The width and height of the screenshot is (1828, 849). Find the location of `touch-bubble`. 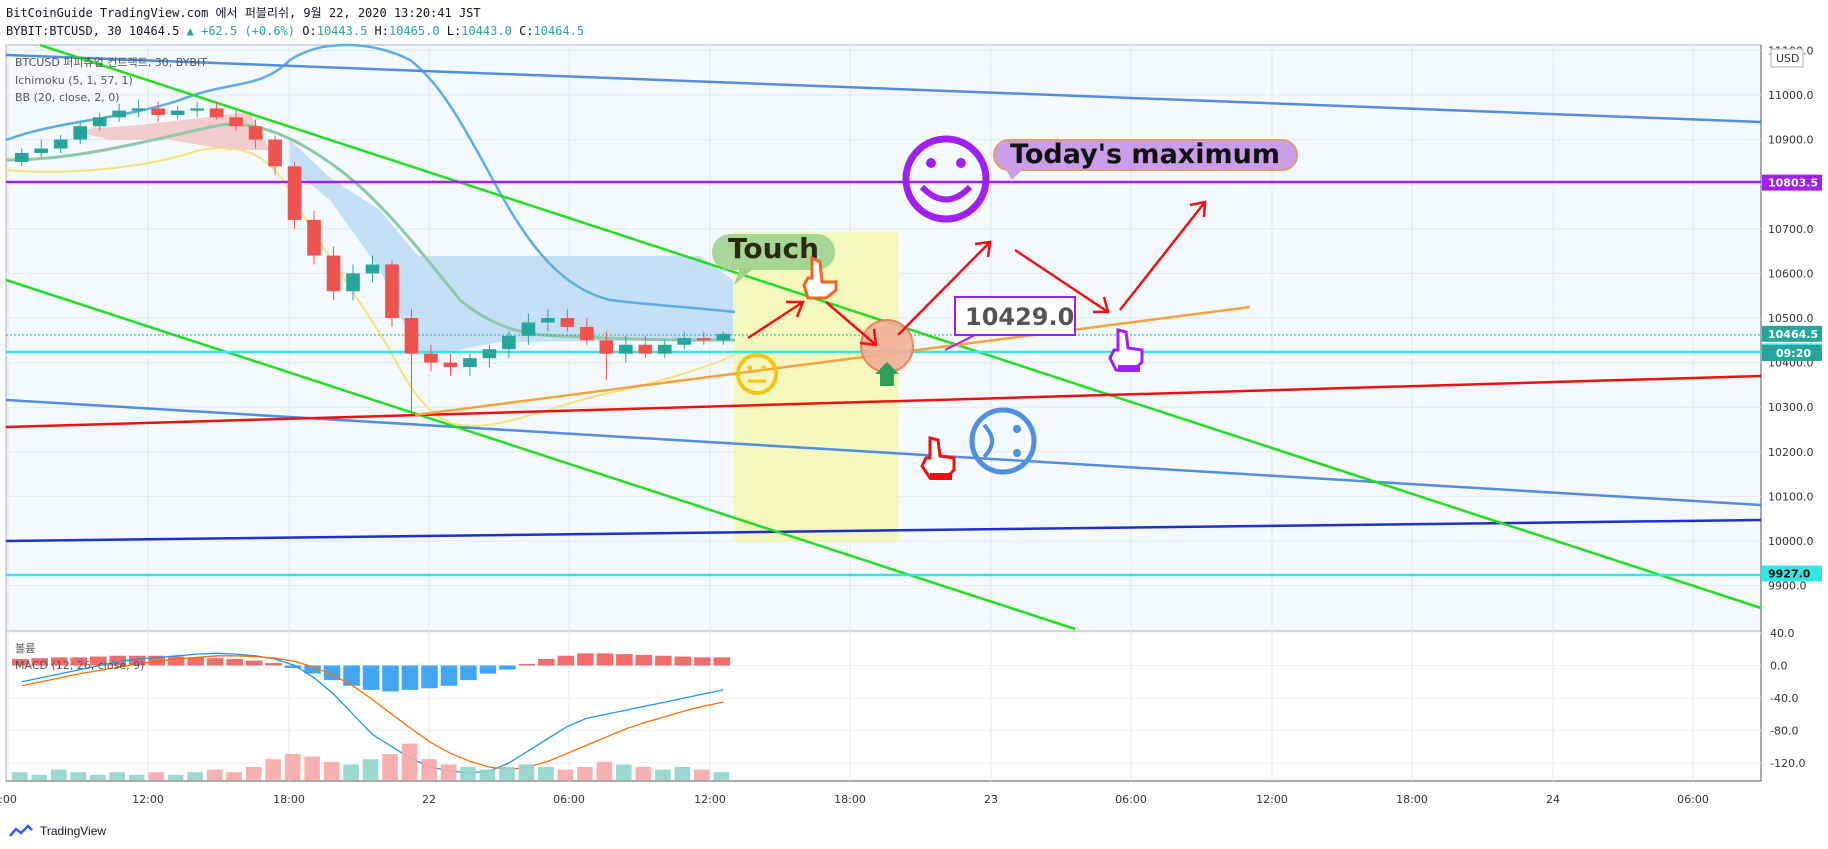

touch-bubble is located at coordinates (773, 252).